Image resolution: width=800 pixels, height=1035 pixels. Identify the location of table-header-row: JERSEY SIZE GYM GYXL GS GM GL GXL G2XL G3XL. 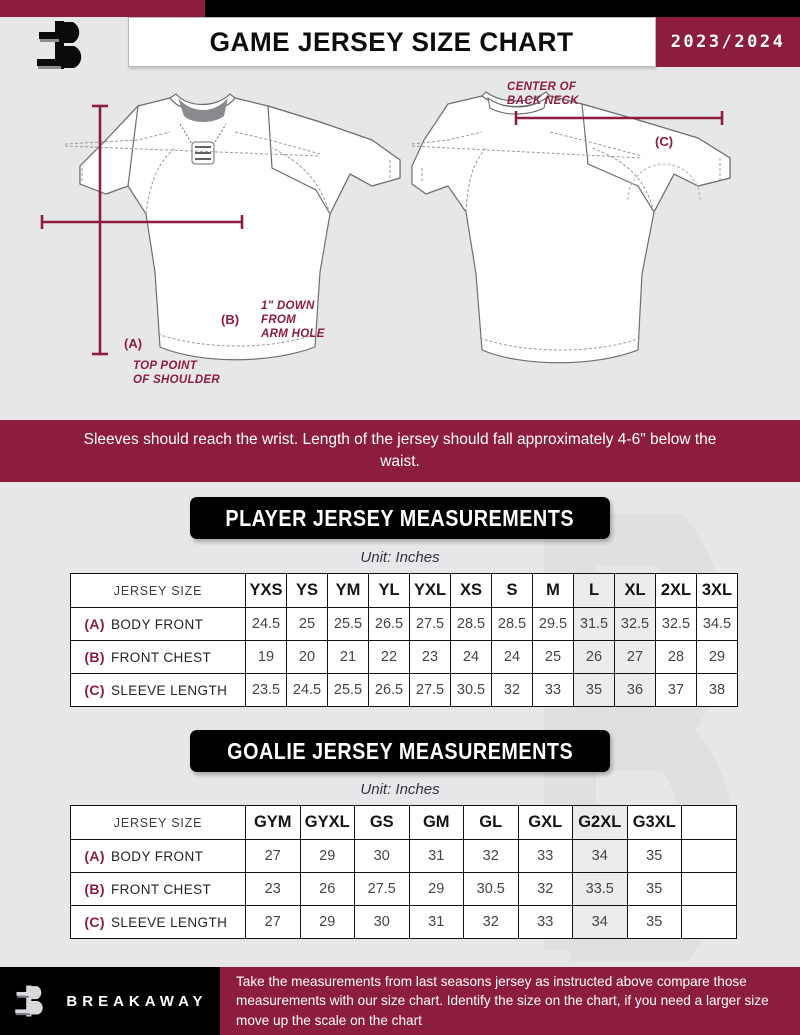
(403, 822).